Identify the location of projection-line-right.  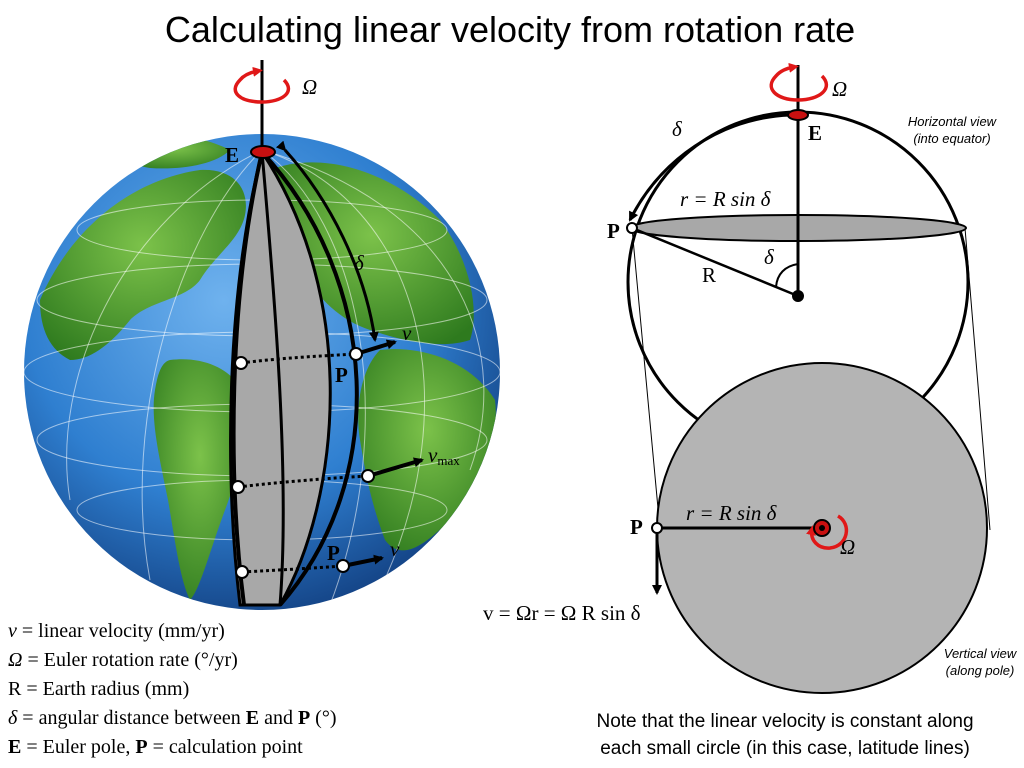
(977, 379).